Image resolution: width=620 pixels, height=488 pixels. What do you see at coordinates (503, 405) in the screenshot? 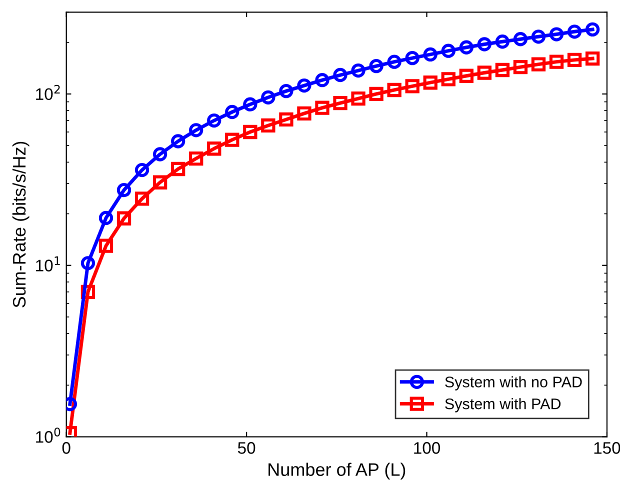
I see `legend-label: System with PAD` at bounding box center [503, 405].